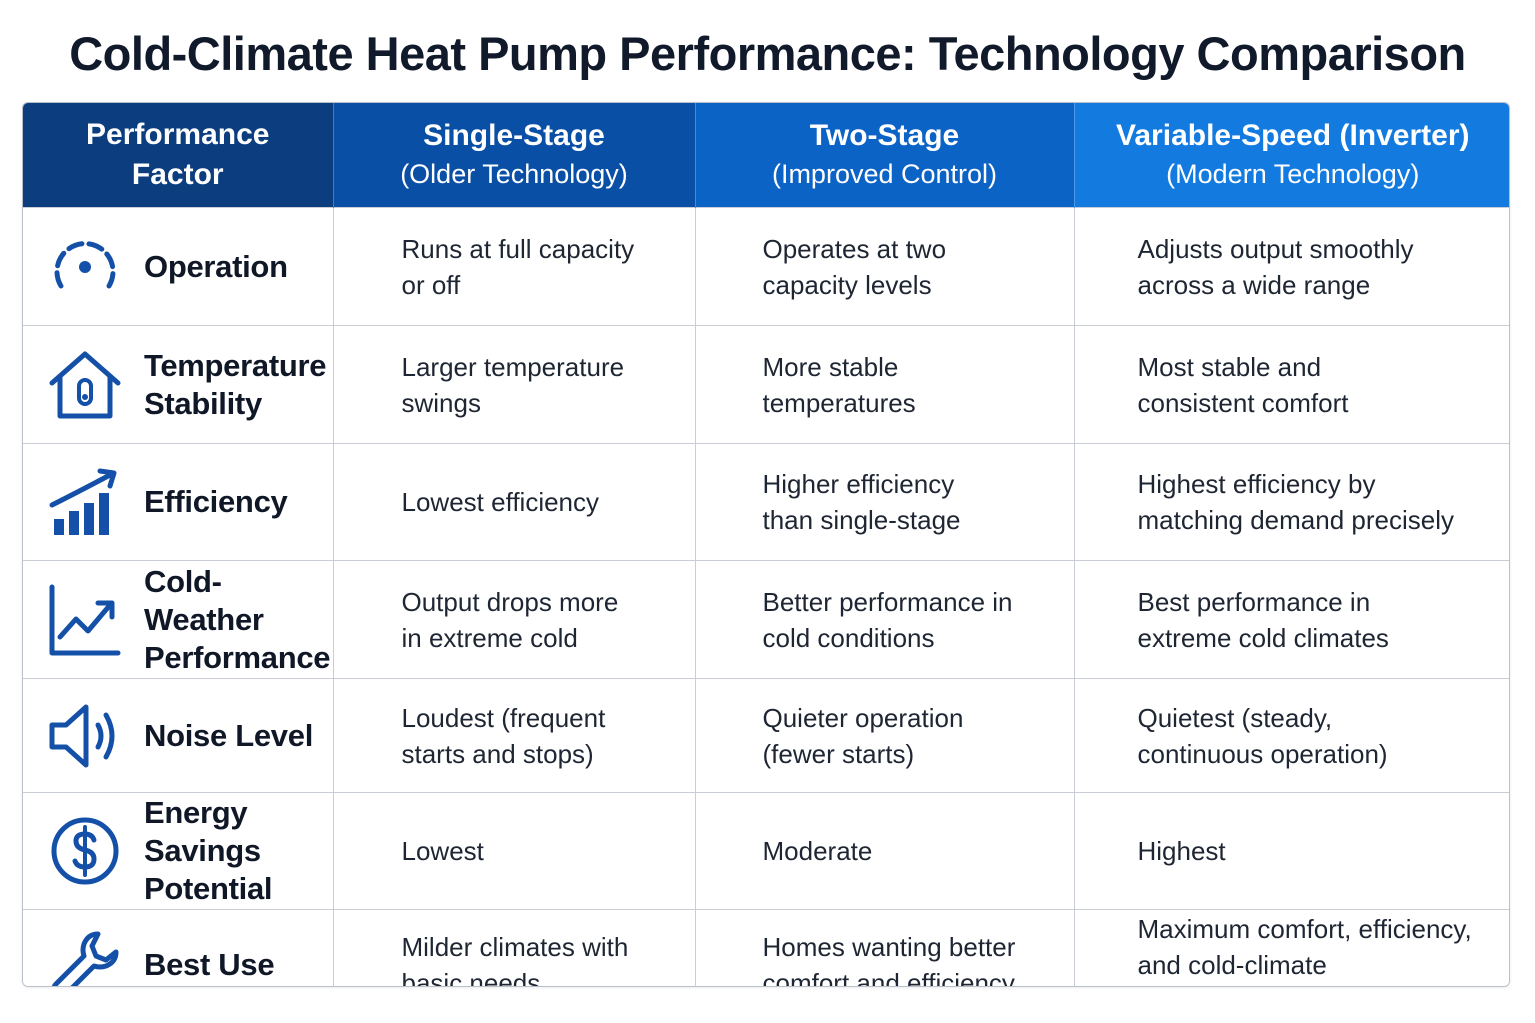 The image size is (1535, 1023). What do you see at coordinates (887, 619) in the screenshot?
I see `cell-text: Better performance in cold conditions` at bounding box center [887, 619].